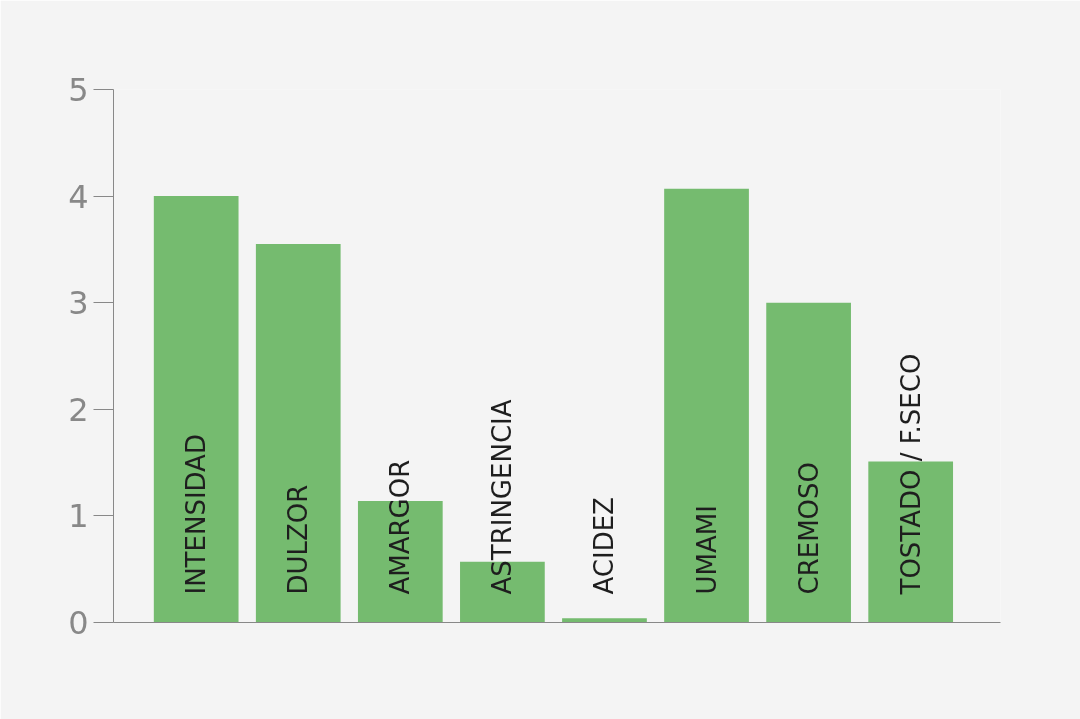  I want to click on x-tick-label: UMAMI, so click(706, 550).